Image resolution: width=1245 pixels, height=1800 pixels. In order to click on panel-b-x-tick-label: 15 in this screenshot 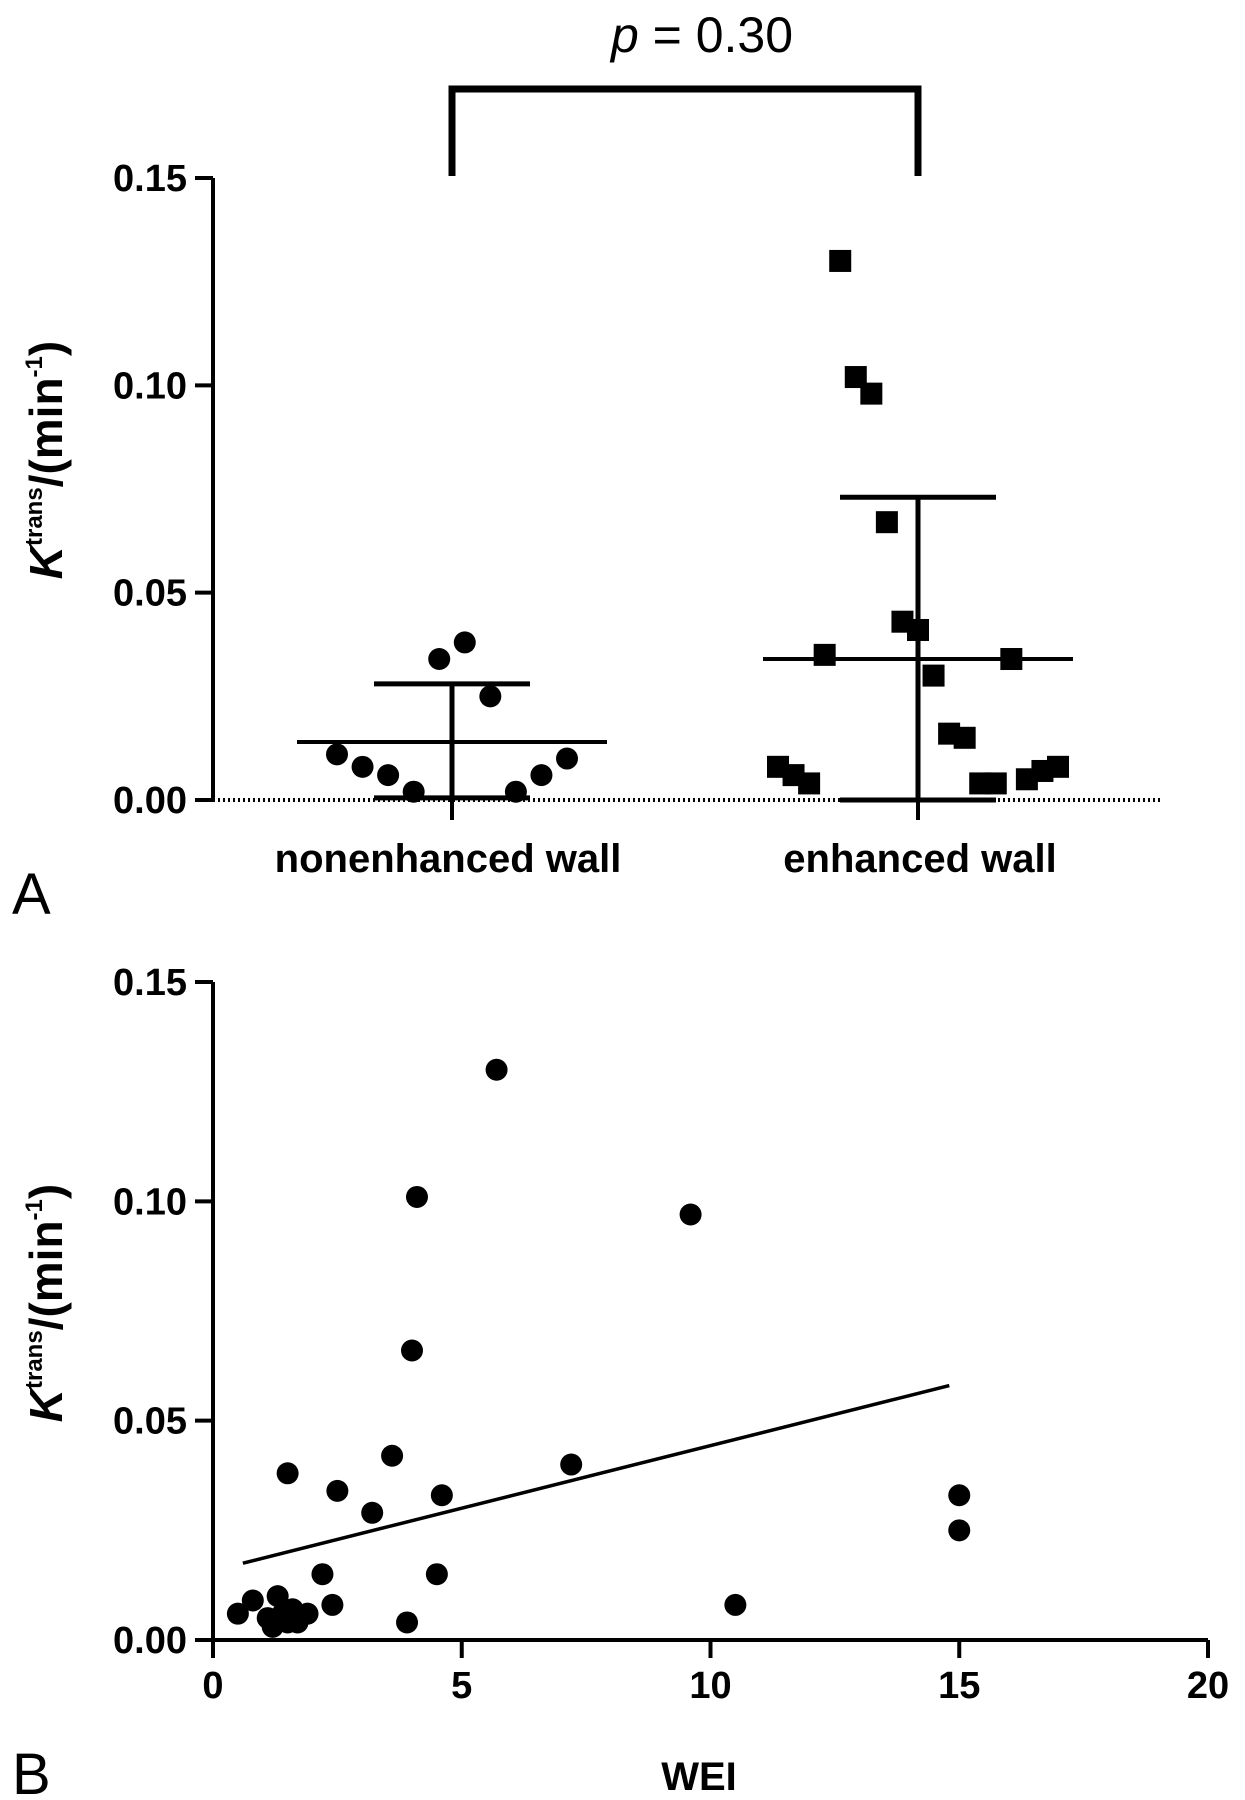, I will do `click(959, 1686)`.